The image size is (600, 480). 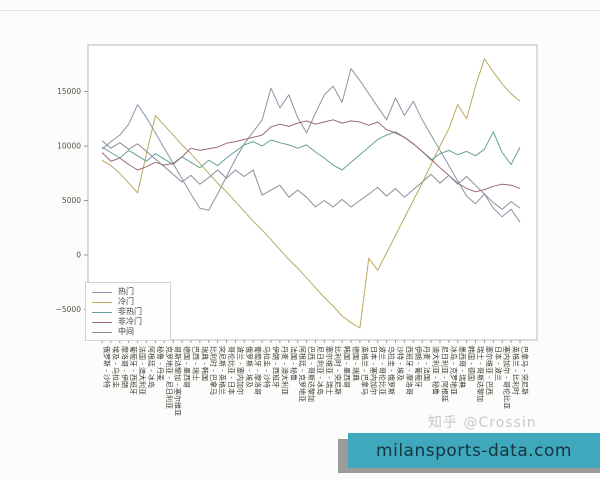 I want to click on legend-item-middle: 中间, so click(x=128, y=332).